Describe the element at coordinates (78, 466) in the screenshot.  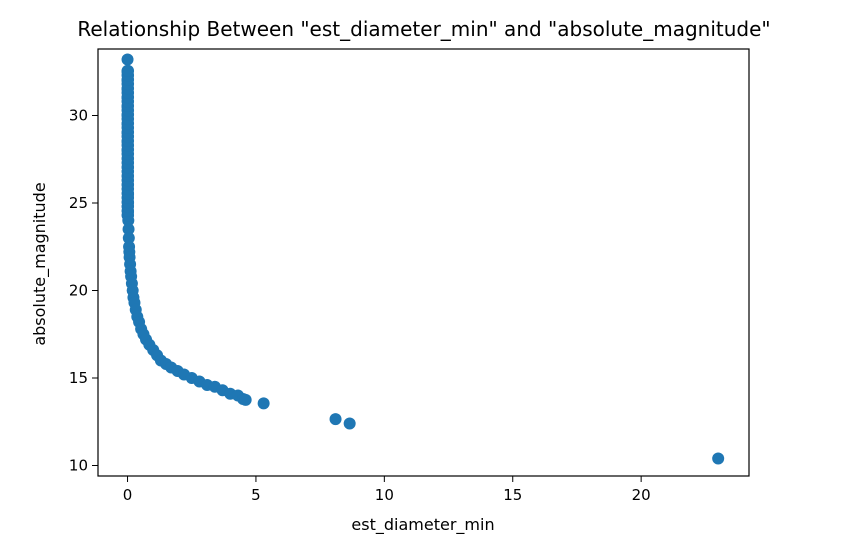
I see `y-tick-label: 10` at that location.